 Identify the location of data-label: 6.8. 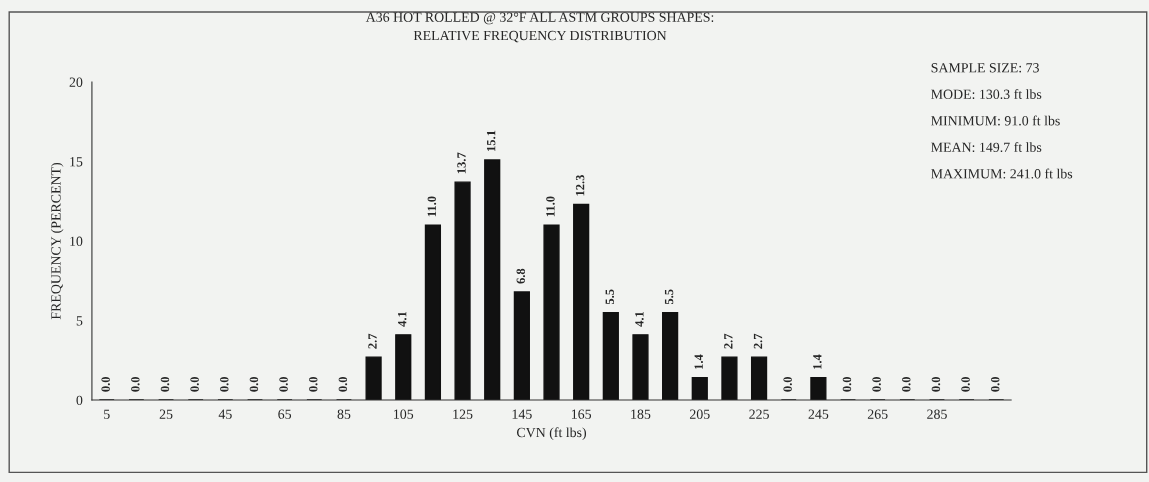
(521, 276).